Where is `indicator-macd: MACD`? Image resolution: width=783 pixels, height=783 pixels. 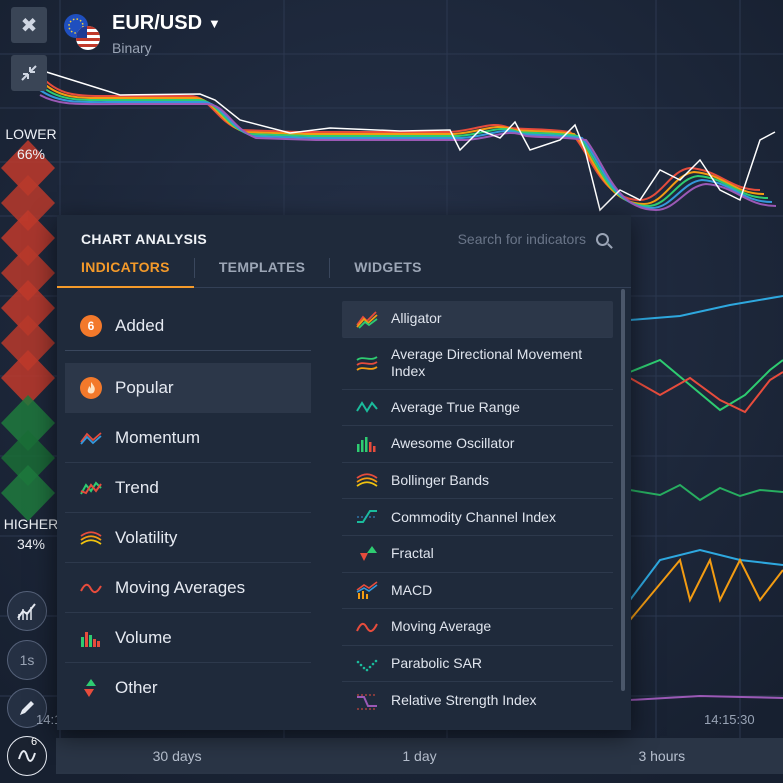 indicator-macd: MACD is located at coordinates (477, 591).